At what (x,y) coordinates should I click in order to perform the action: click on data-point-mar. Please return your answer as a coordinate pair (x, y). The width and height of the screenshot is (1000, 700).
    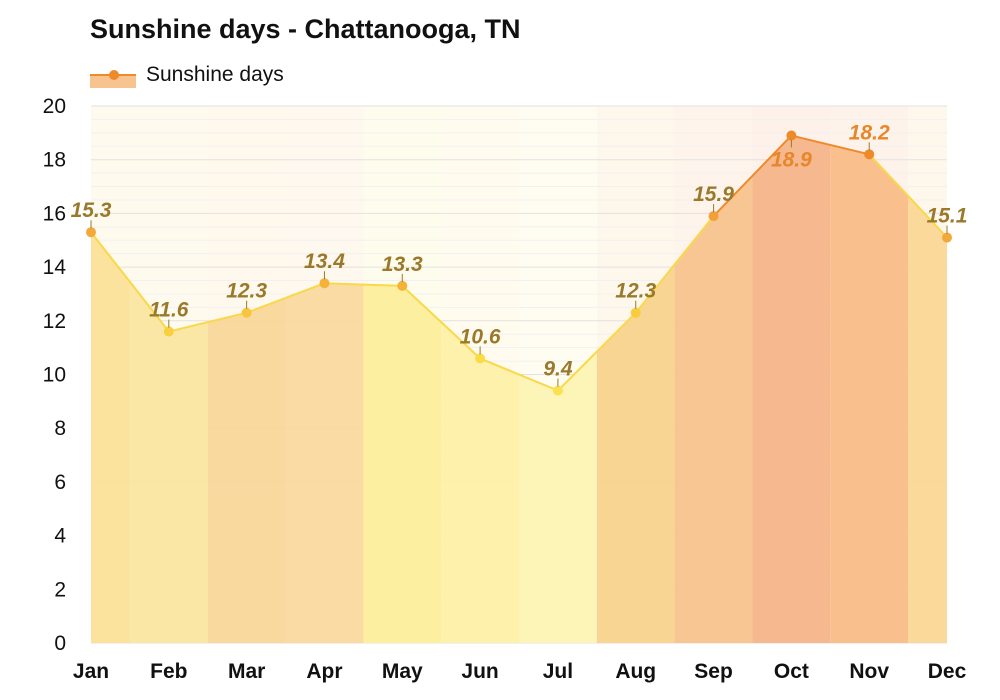
    Looking at the image, I should click on (246, 312).